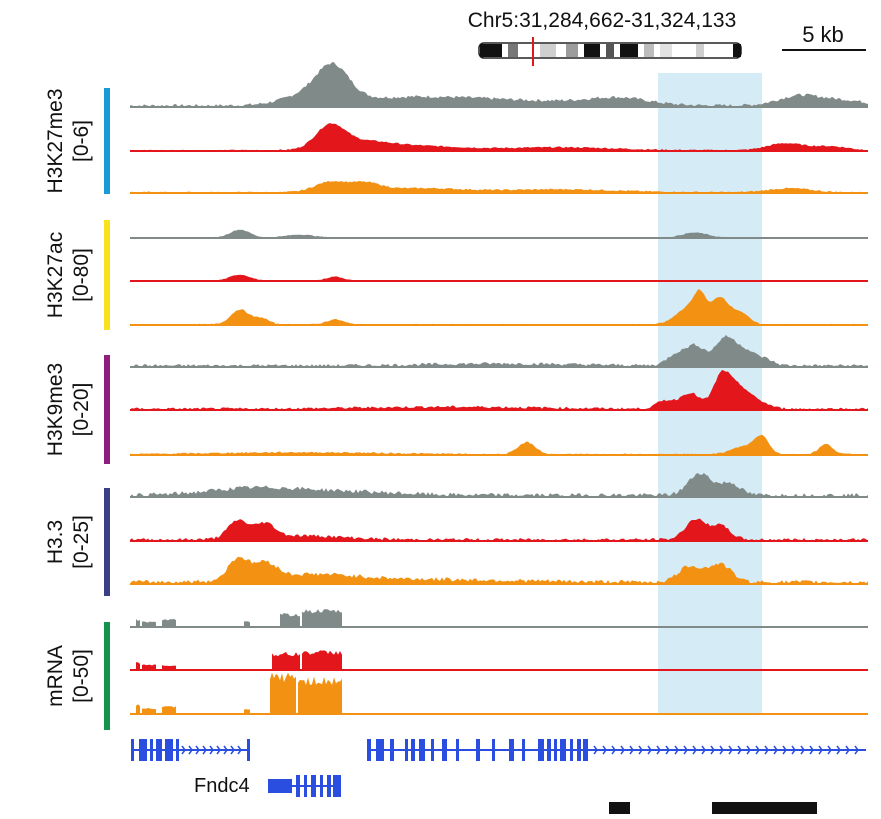  I want to click on group-range: [0-20], so click(81, 410).